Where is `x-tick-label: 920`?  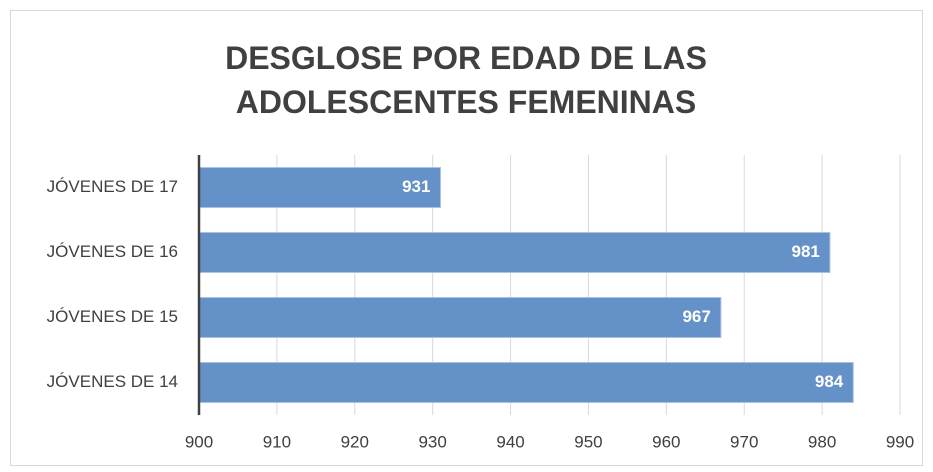
x-tick-label: 920 is located at coordinates (355, 441).